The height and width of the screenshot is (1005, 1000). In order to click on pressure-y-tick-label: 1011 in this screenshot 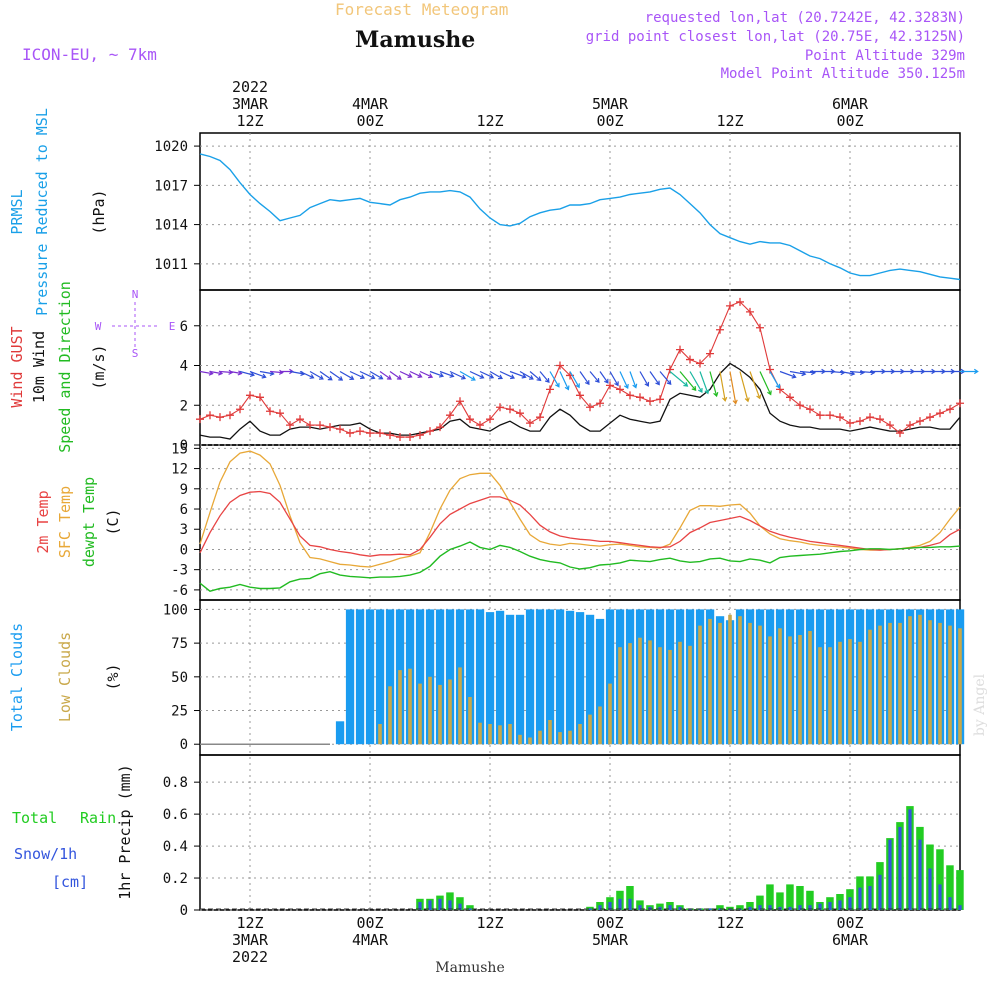, I will do `click(171, 265)`.